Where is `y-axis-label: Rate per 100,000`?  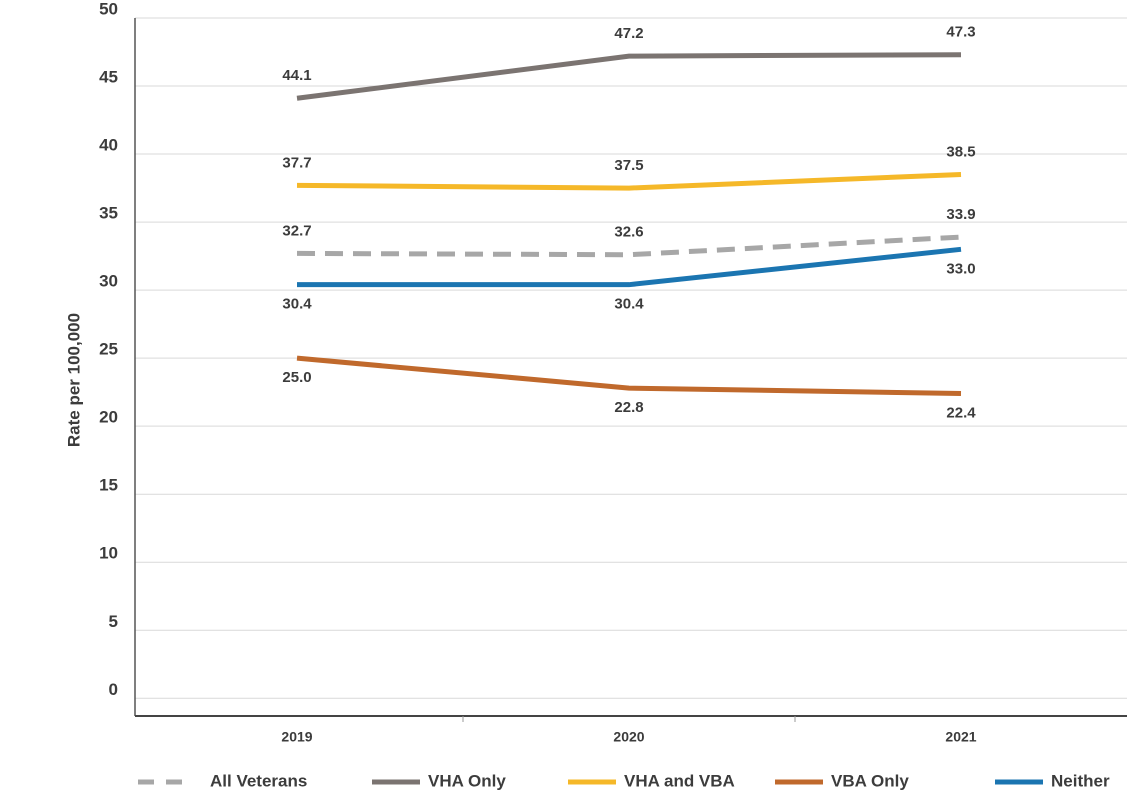
y-axis-label: Rate per 100,000 is located at coordinates (73, 380).